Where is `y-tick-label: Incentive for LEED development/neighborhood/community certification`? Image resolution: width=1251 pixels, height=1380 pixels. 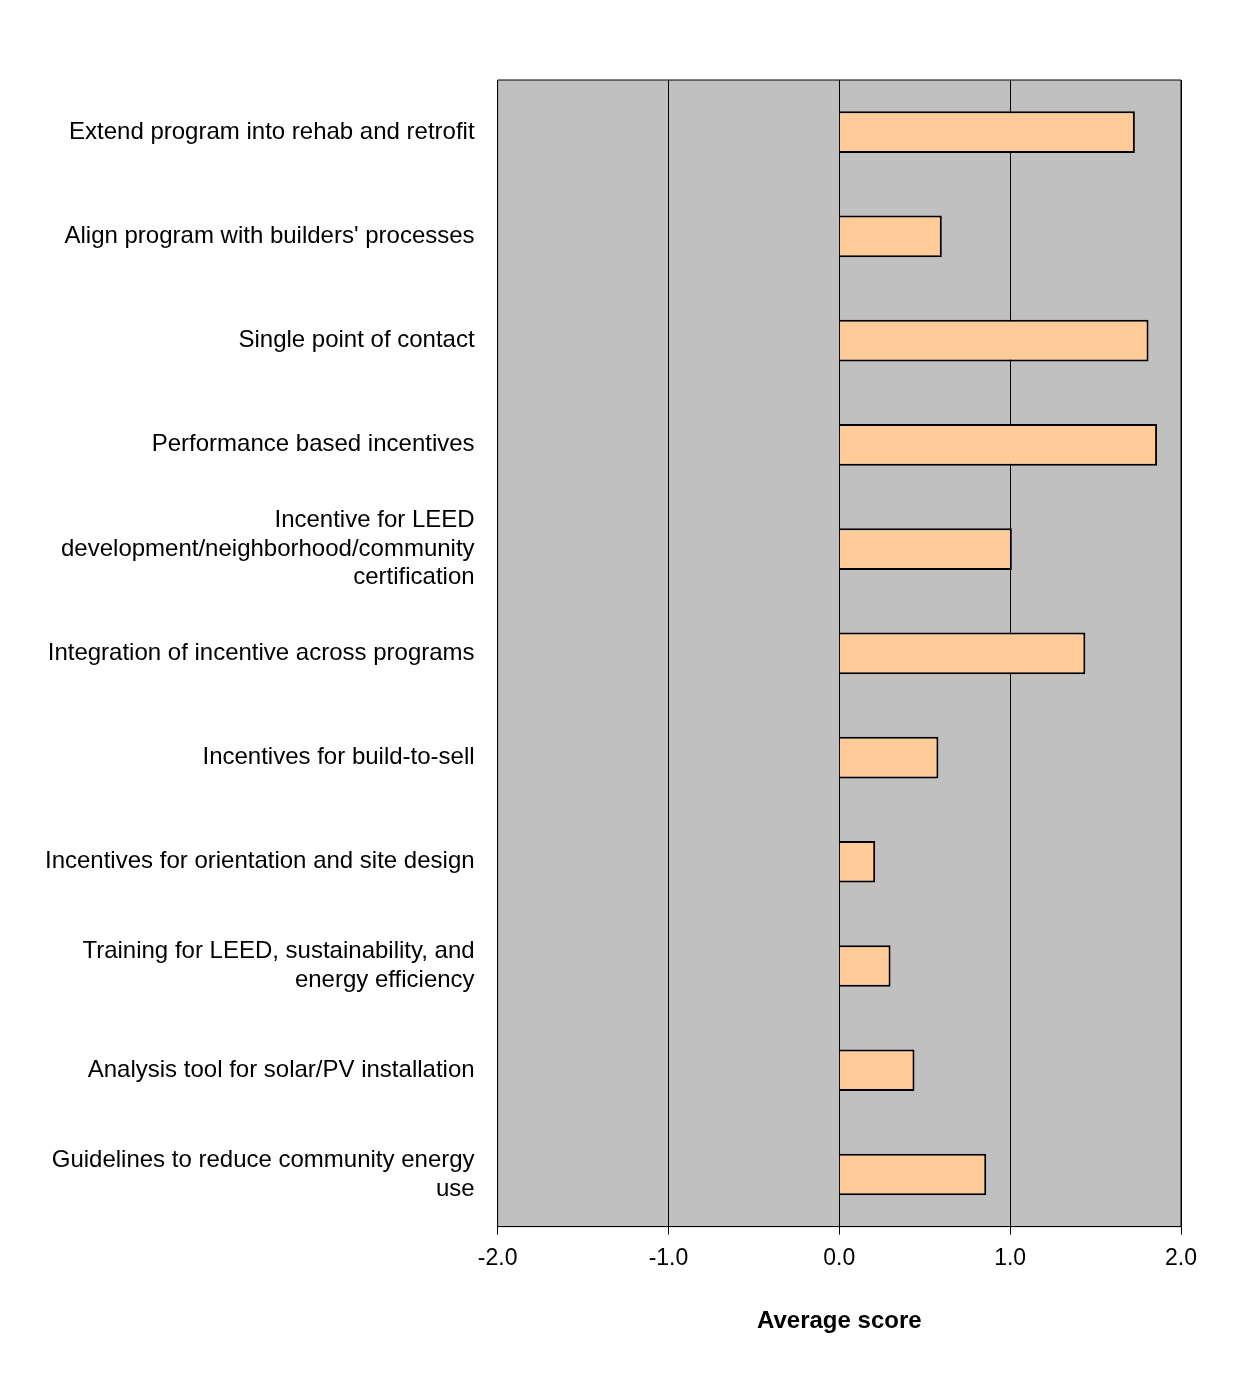 y-tick-label: Incentive for LEED development/neighborhood/community certification is located at coordinates (268, 547).